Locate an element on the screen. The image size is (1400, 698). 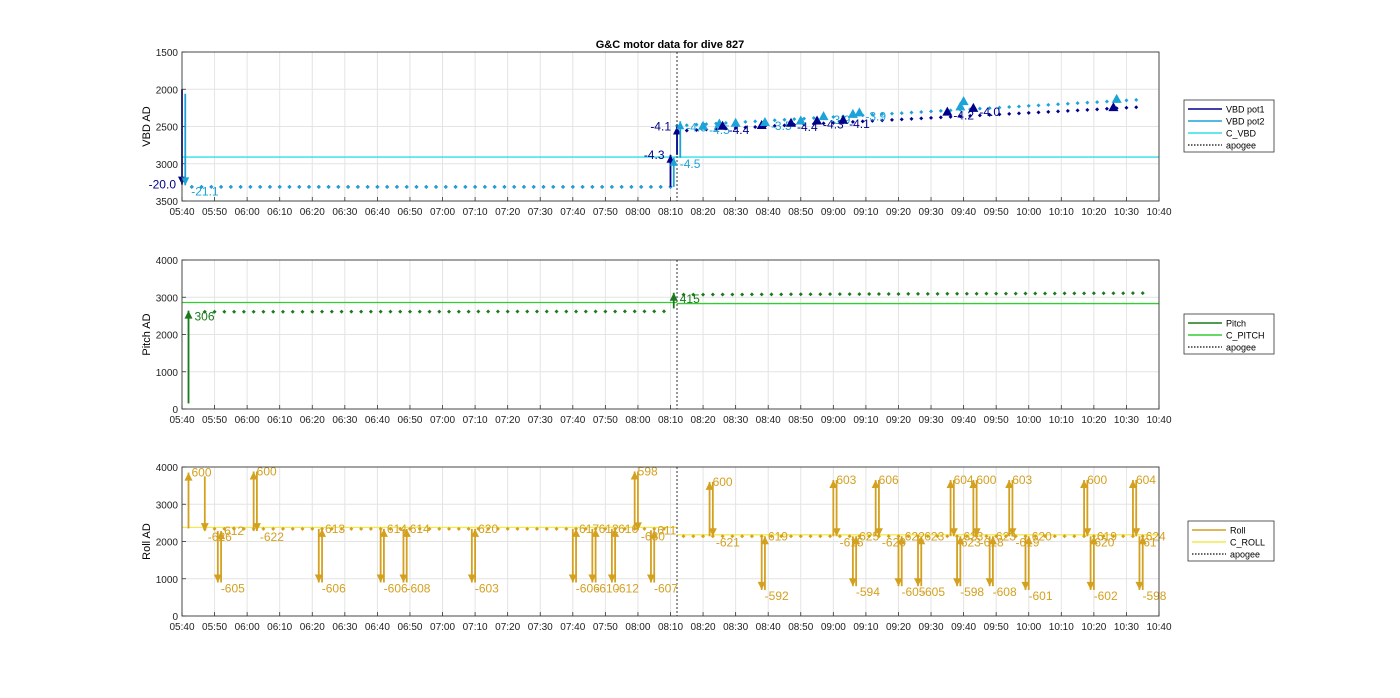
x-tick-label: 07:00 is located at coordinates (442, 212).